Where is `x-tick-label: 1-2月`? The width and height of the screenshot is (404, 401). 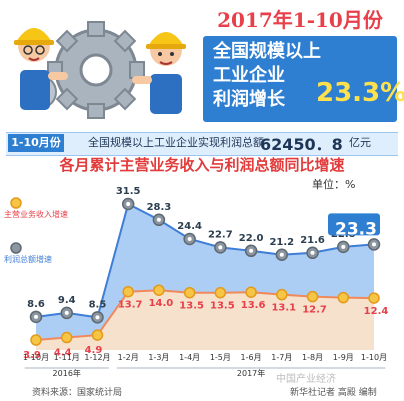
x-tick-label: 1-2月 is located at coordinates (128, 357).